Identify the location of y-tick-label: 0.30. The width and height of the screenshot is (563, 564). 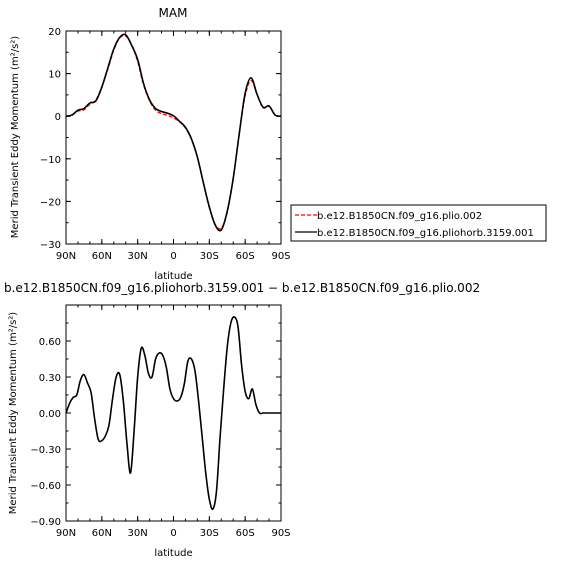
(50, 378).